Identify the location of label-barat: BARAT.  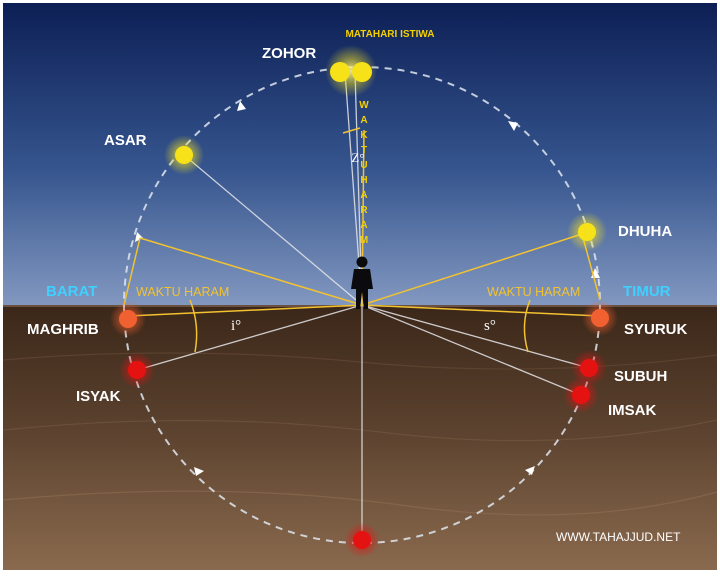
(71, 291).